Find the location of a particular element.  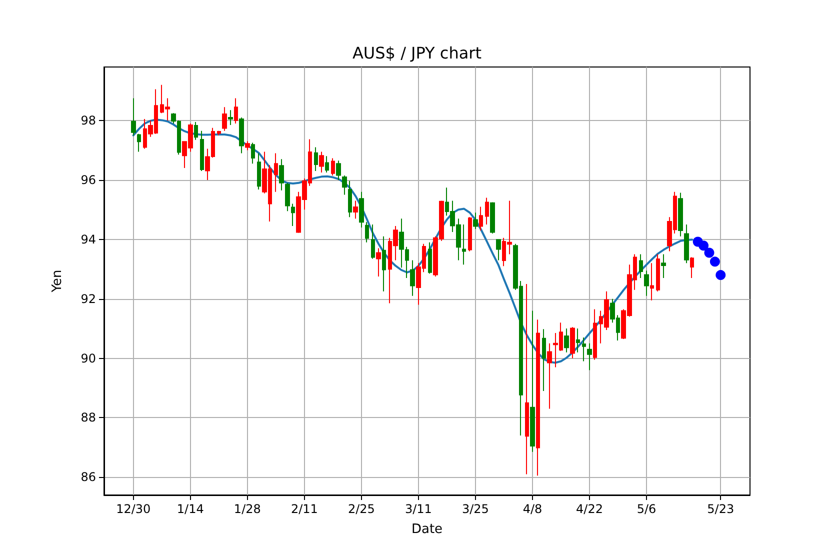

x-tick-label: 3/25 is located at coordinates (475, 509).